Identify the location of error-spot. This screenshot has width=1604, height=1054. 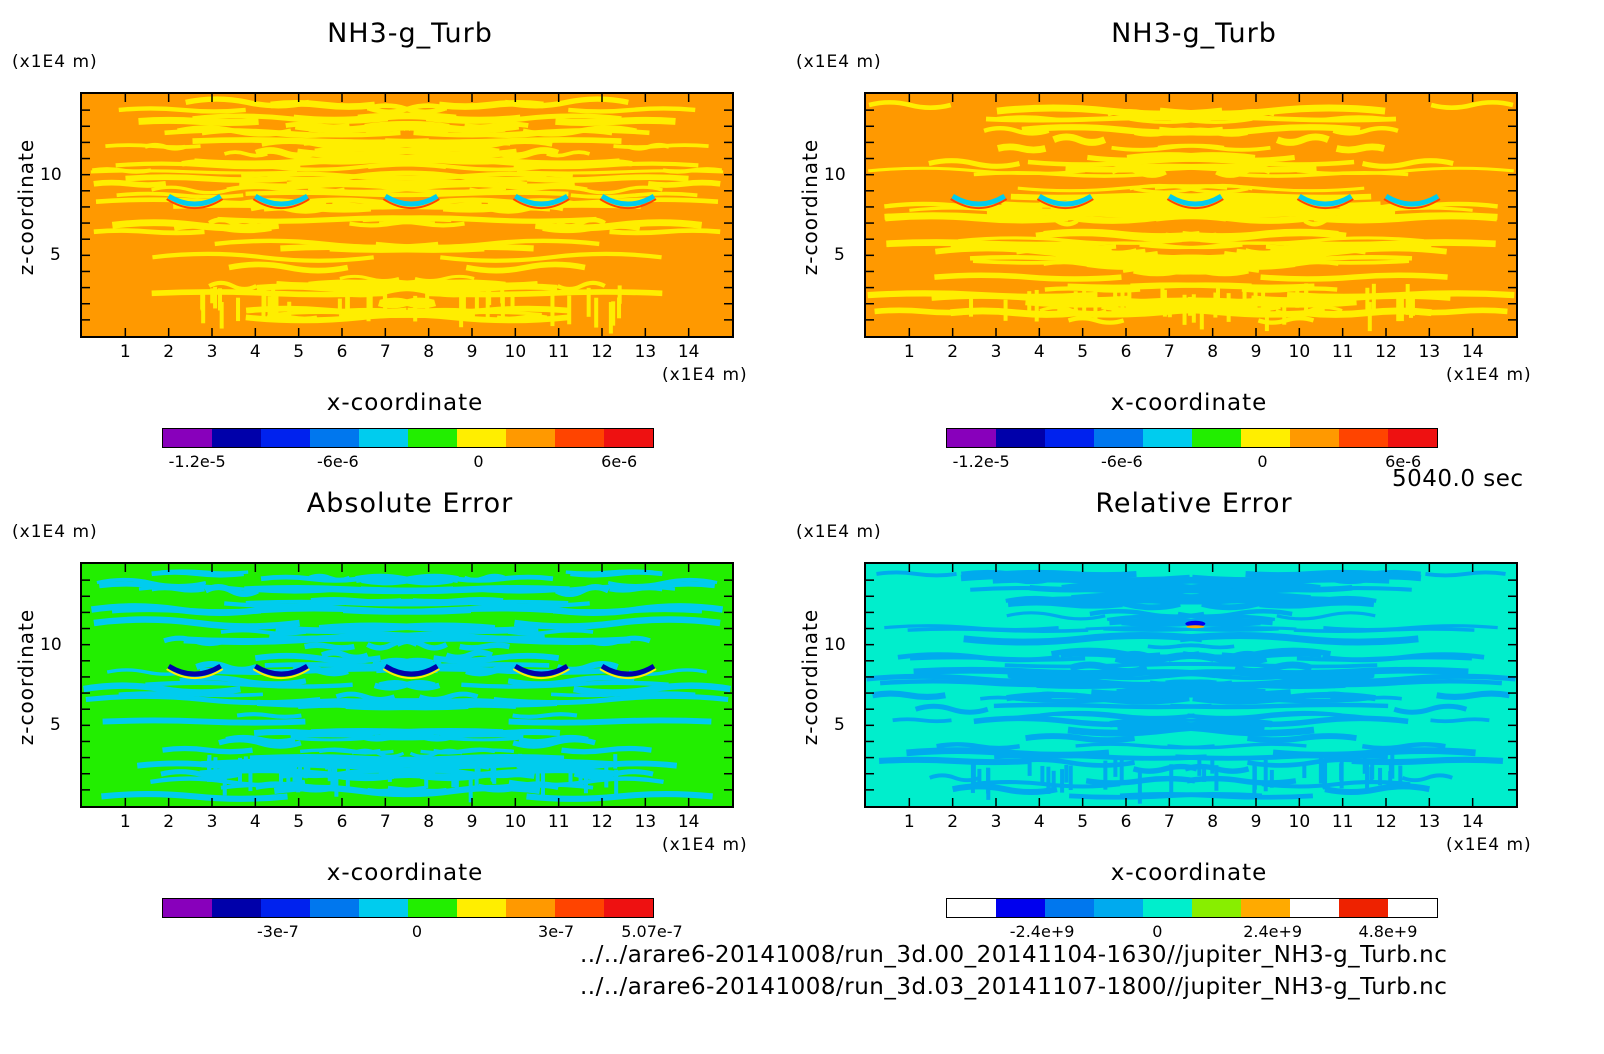
(1195, 623).